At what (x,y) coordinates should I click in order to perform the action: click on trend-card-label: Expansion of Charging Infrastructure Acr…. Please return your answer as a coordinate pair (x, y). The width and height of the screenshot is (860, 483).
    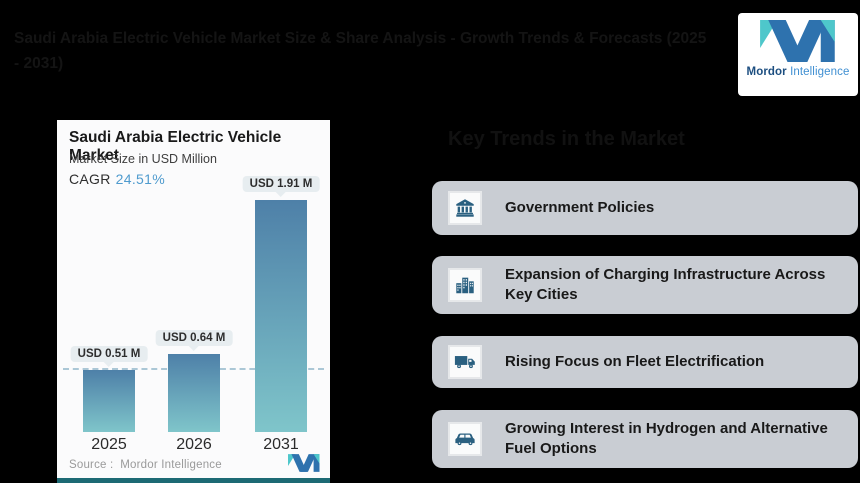
    Looking at the image, I should click on (665, 284).